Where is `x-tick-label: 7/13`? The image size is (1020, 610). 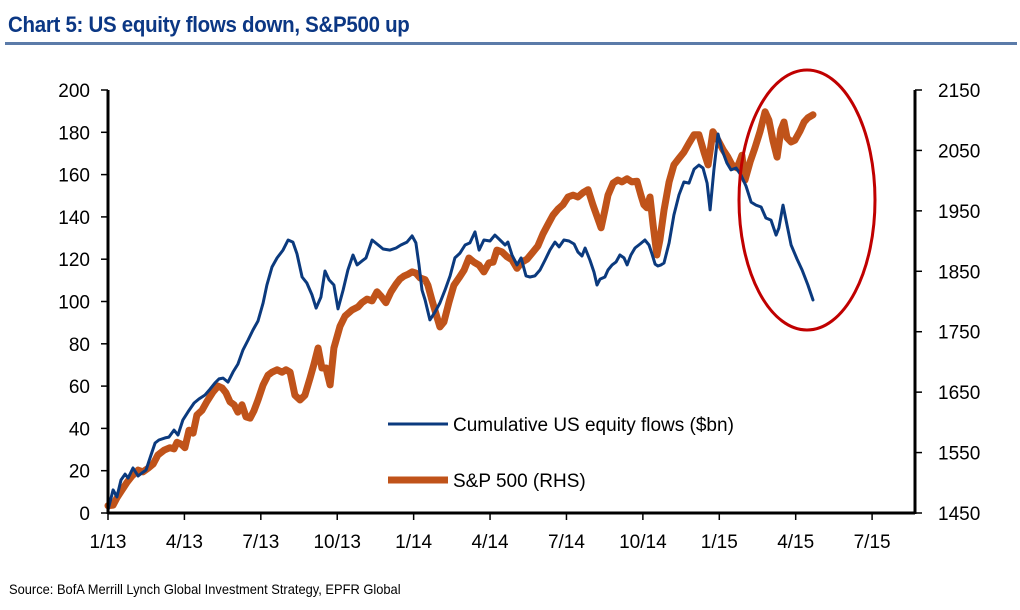 x-tick-label: 7/13 is located at coordinates (260, 542).